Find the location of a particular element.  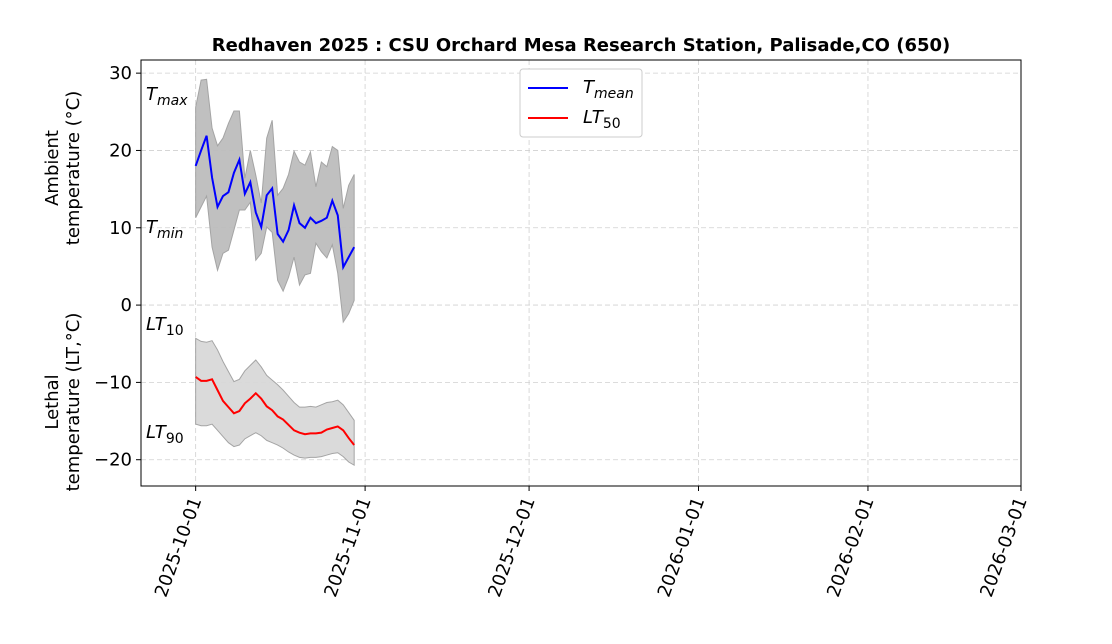

tmin-label: Tmin is located at coordinates (164, 229).